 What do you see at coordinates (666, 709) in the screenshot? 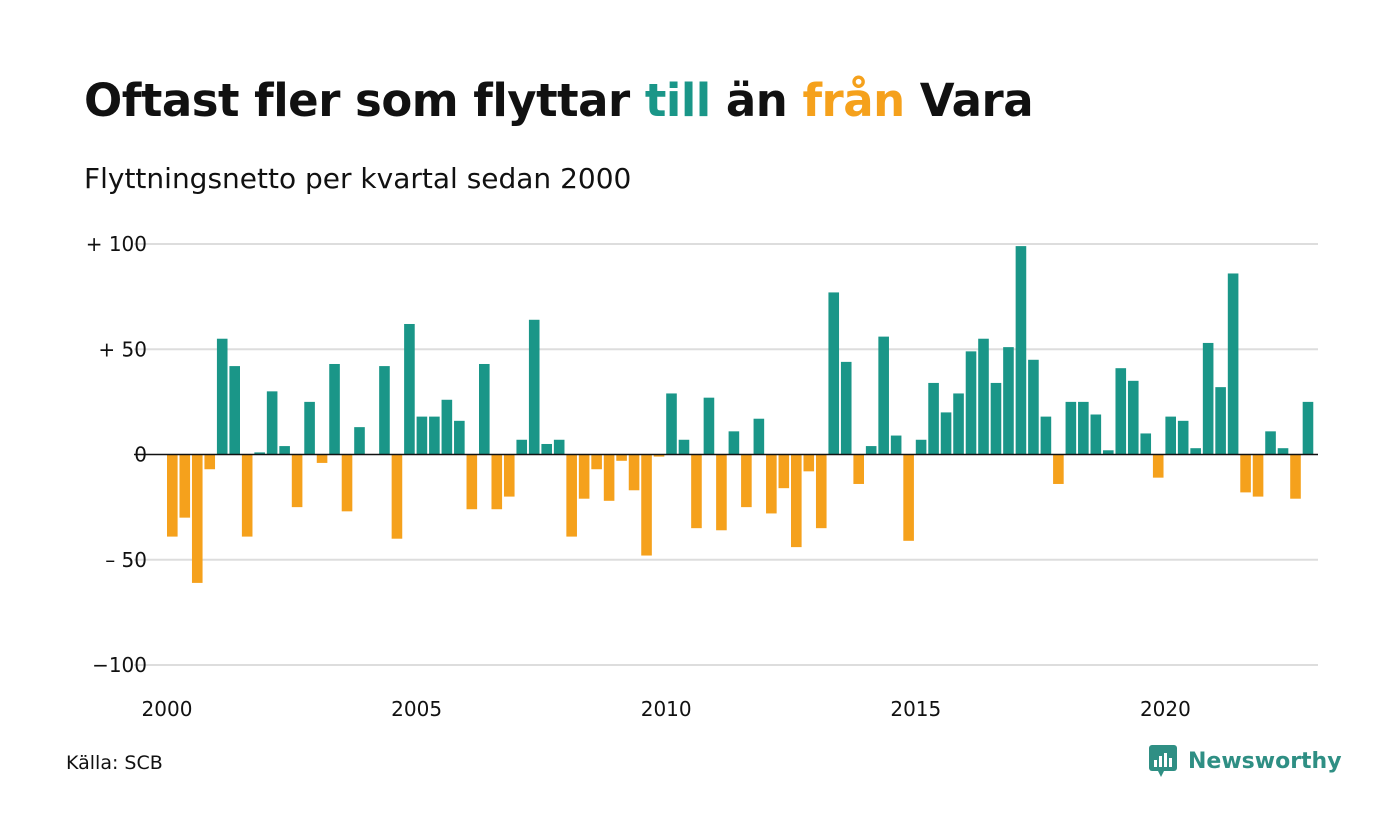
I see `x-tick-label: 2010` at bounding box center [666, 709].